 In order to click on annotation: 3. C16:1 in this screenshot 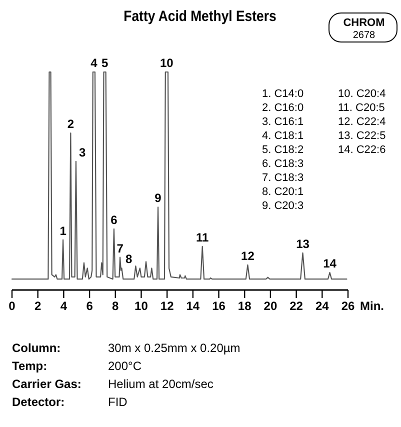, I will do `click(283, 122)`.